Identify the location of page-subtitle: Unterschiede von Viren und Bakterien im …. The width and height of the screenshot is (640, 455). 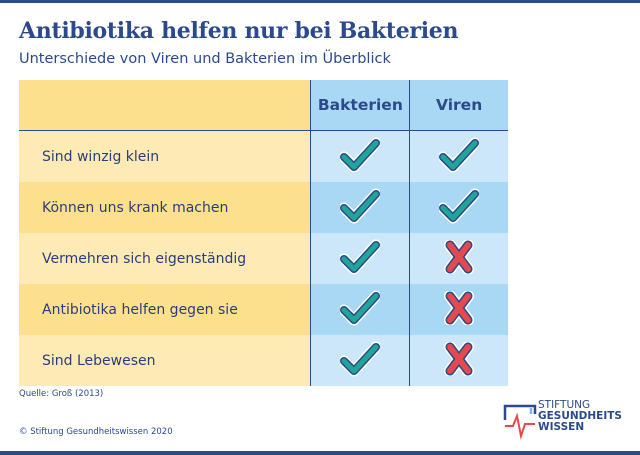
(205, 59).